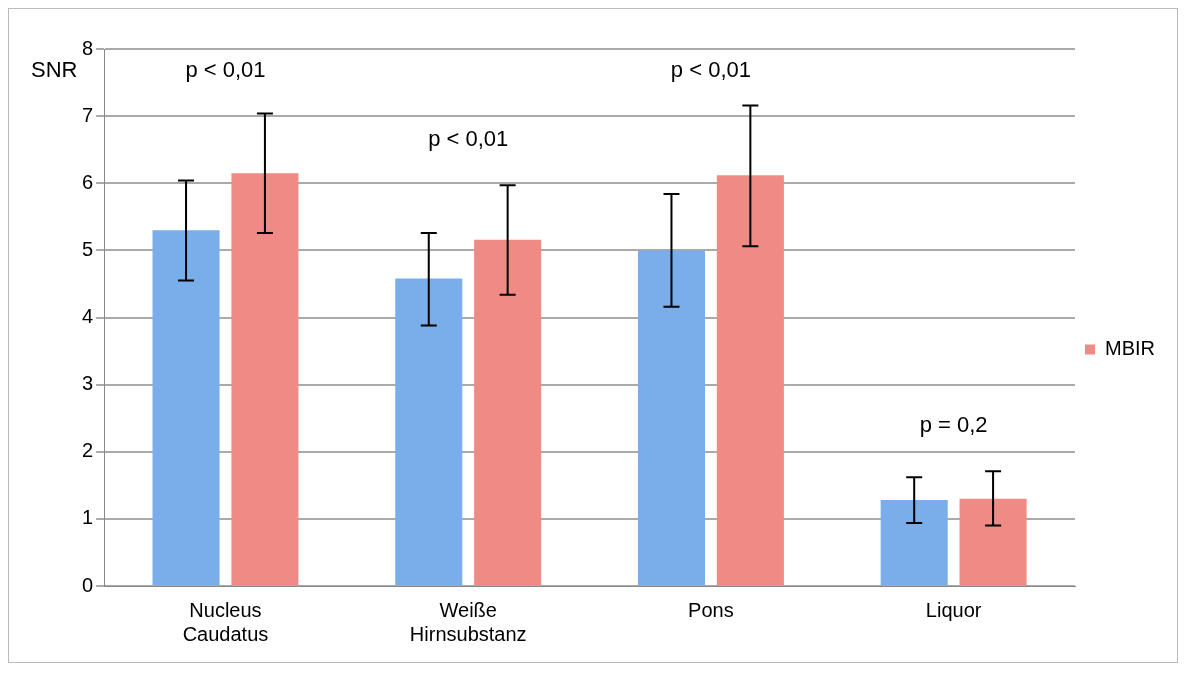 This screenshot has width=1190, height=675. What do you see at coordinates (1130, 348) in the screenshot?
I see `legend-label: MBIR` at bounding box center [1130, 348].